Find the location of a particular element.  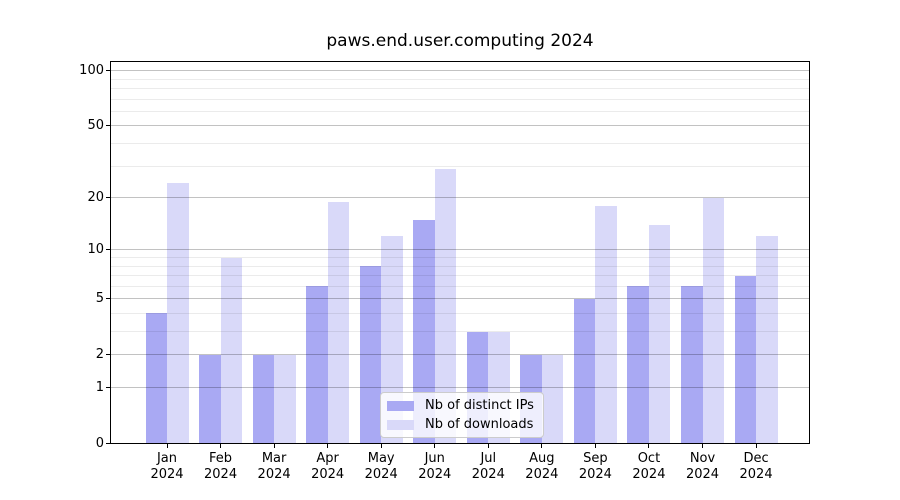

y-tick-label: 5 is located at coordinates (99, 298).